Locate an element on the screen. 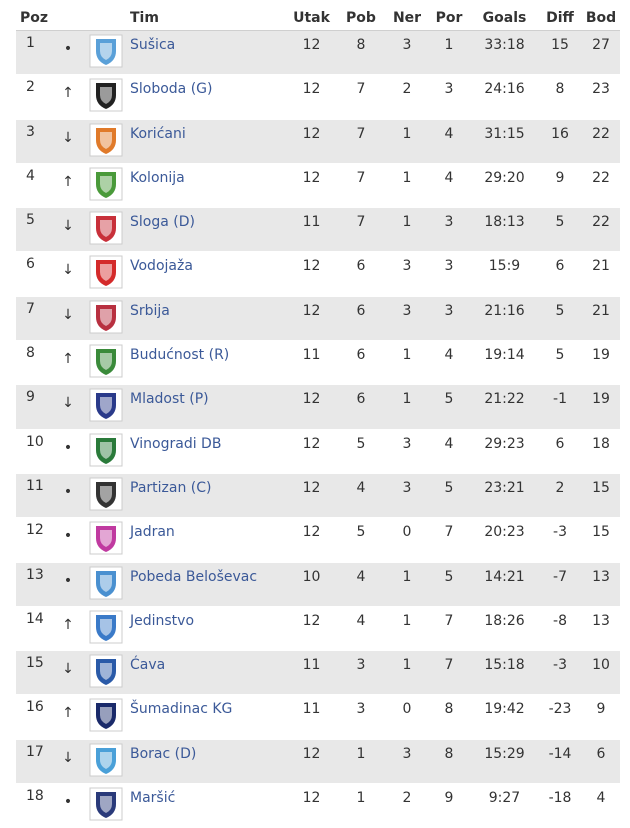 The width and height of the screenshot is (630, 828). table-row: 6 ↓ Vodojaža 12 6 3 3 15:9 6 21 is located at coordinates (318, 274).